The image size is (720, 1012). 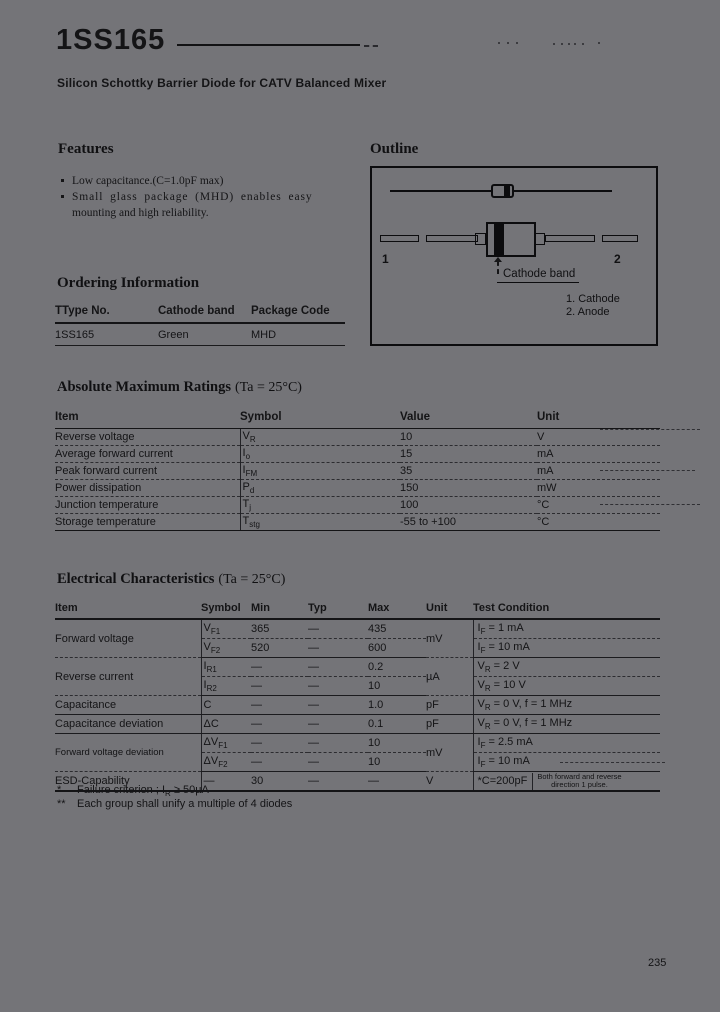 I want to click on cell-unit: mV, so click(x=449, y=638).